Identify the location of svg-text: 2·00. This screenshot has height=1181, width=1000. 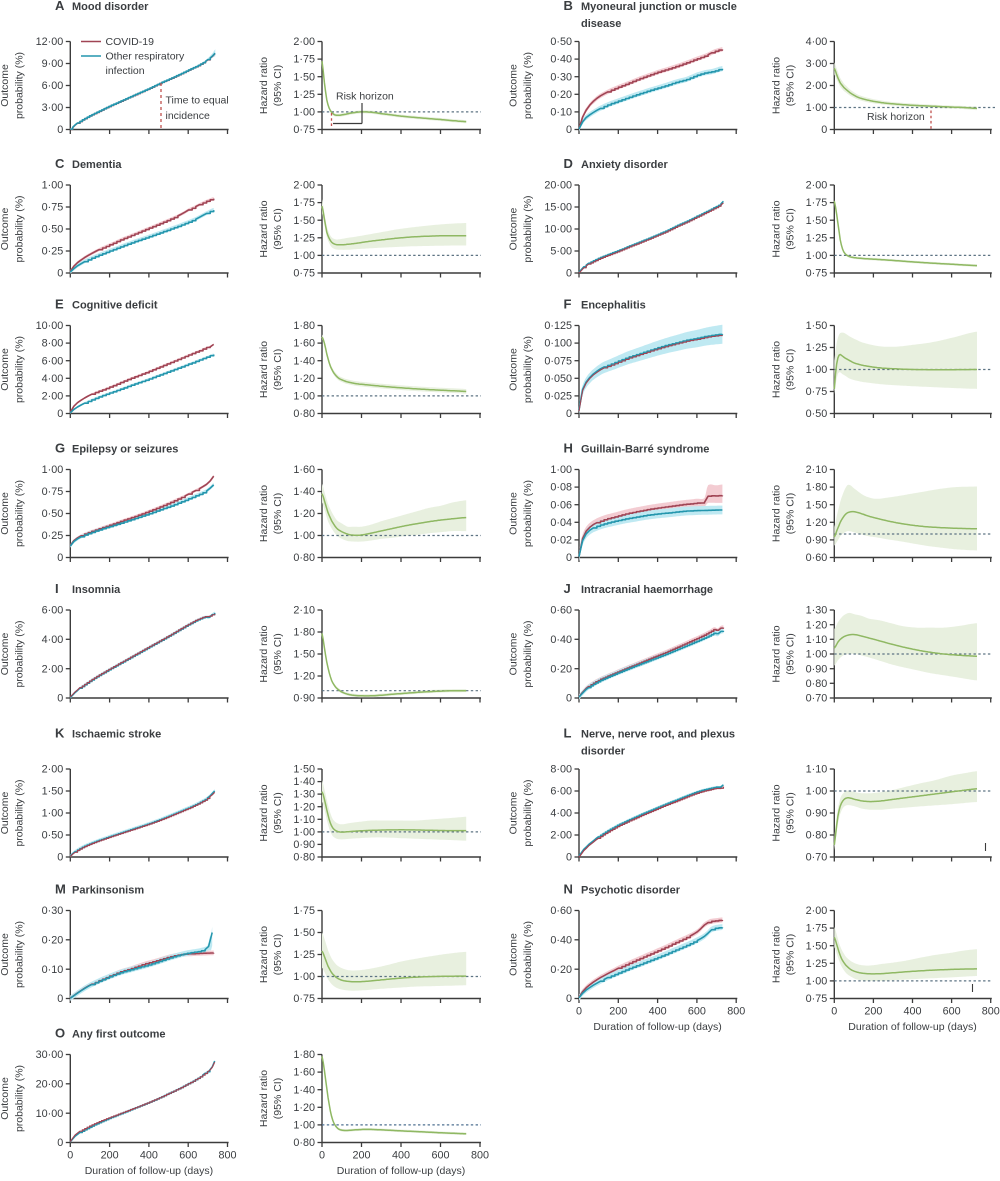
(53, 669).